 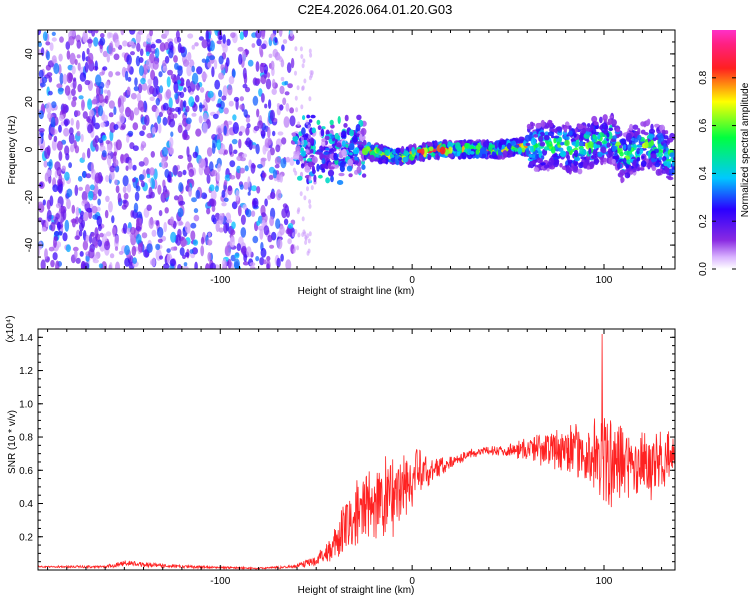 I want to click on snr-y-tick-label: 0.2, so click(x=26, y=537).